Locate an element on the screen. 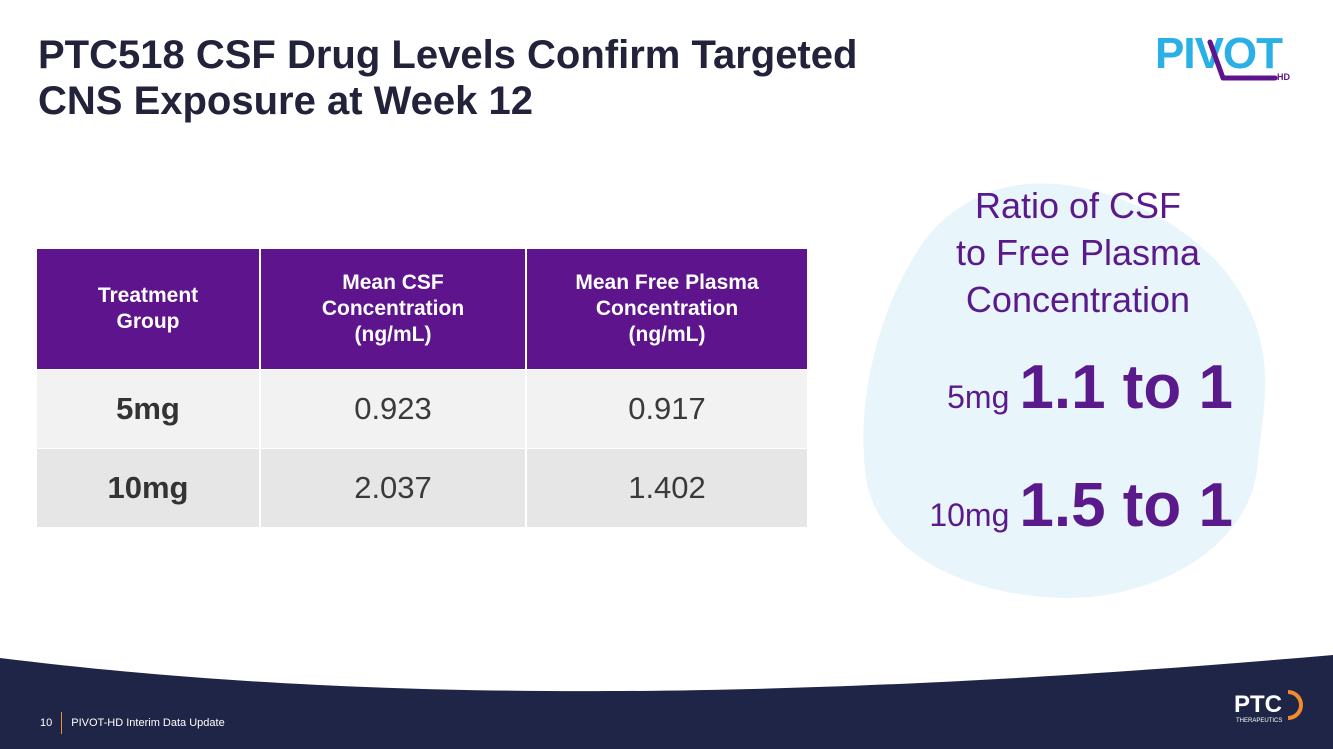 This screenshot has height=749, width=1333. footer-label: PIVOT-HD Interim Data Update is located at coordinates (148, 723).